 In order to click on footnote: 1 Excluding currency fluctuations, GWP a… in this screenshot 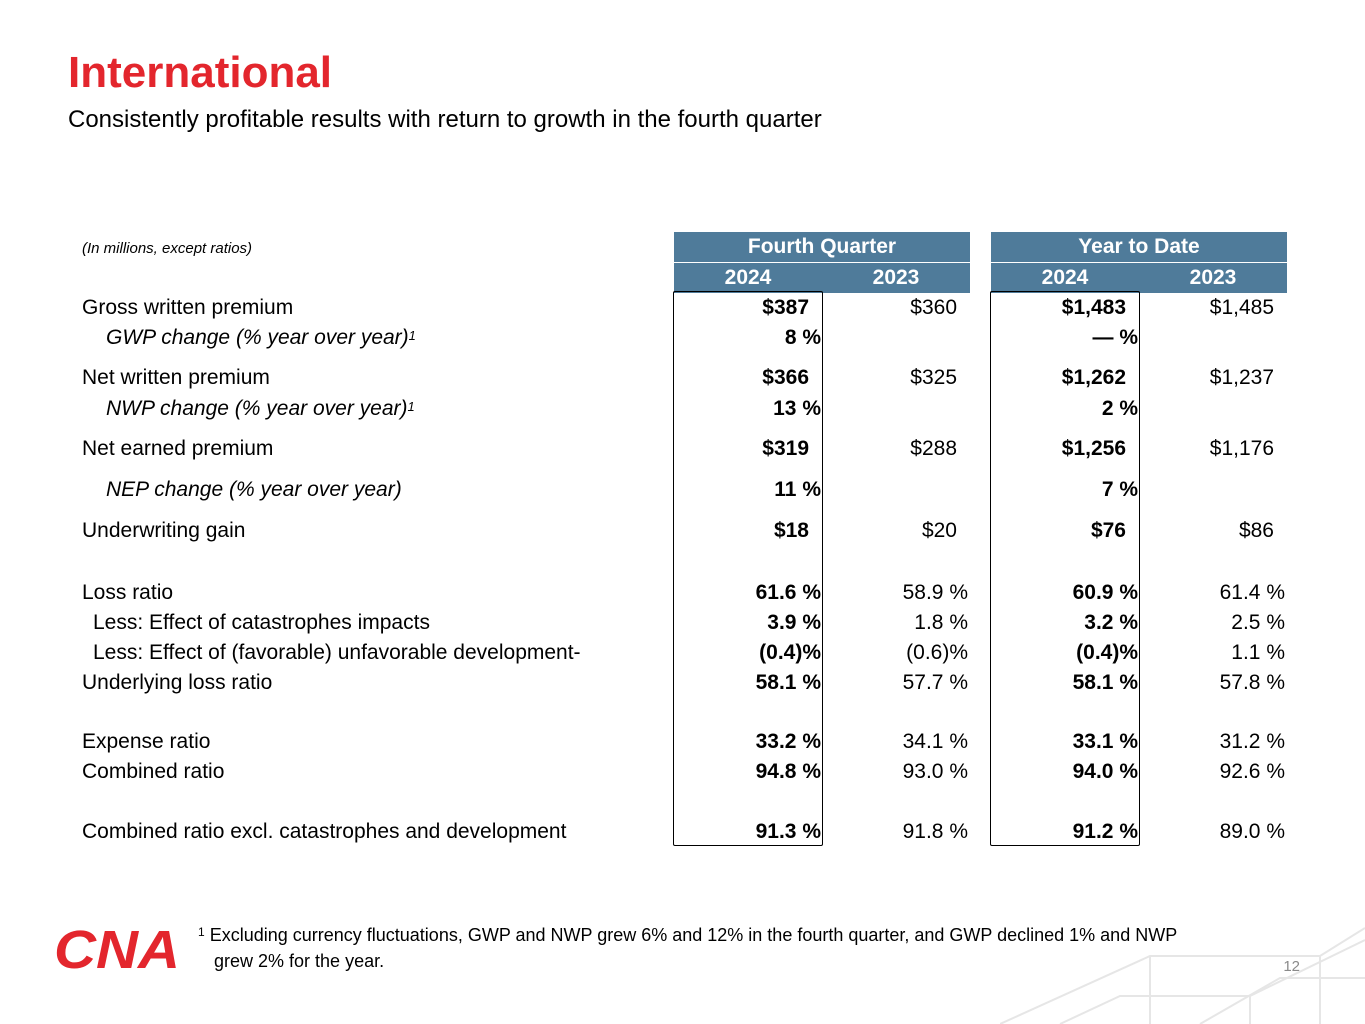, I will do `click(723, 948)`.